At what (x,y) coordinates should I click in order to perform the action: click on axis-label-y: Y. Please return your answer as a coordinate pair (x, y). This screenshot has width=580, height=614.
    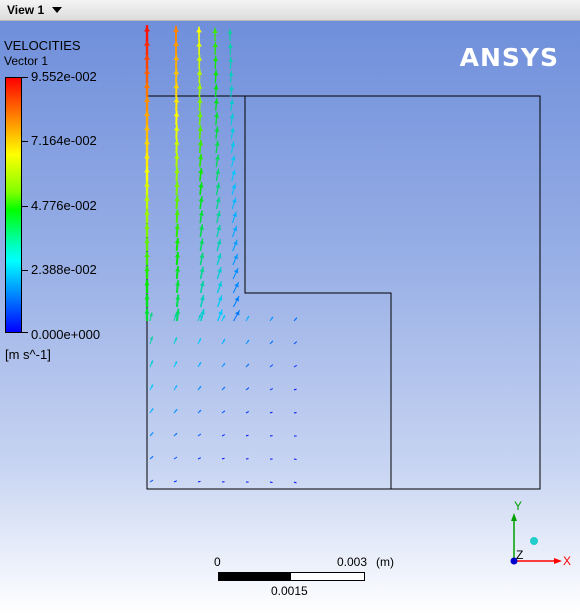
    Looking at the image, I should click on (518, 506).